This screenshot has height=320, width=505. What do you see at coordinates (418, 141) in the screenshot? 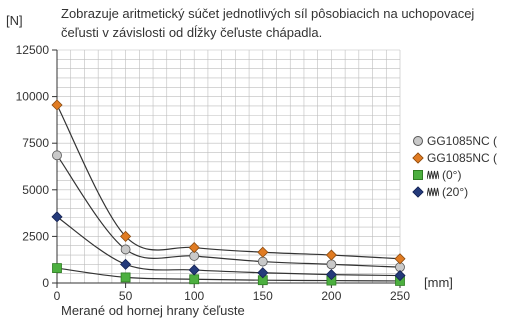
I see `legend-circle-icon` at bounding box center [418, 141].